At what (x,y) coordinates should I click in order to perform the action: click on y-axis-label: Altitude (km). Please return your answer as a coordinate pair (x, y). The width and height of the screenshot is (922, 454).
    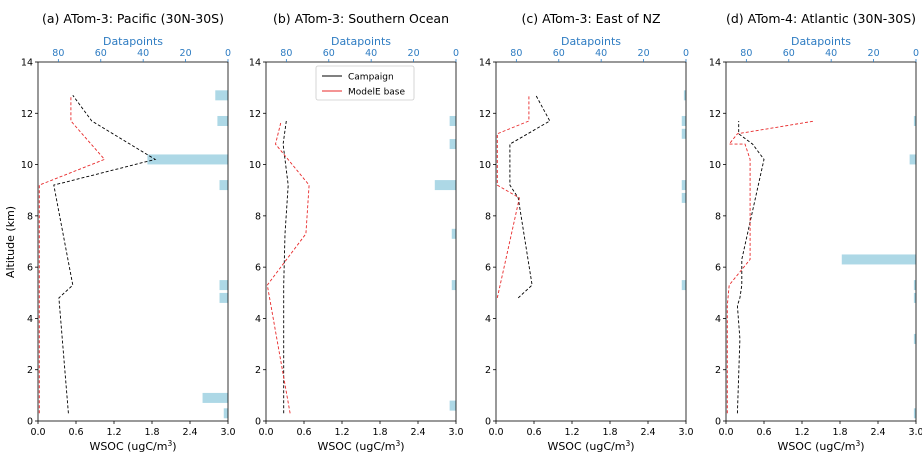
    Looking at the image, I should click on (10, 242).